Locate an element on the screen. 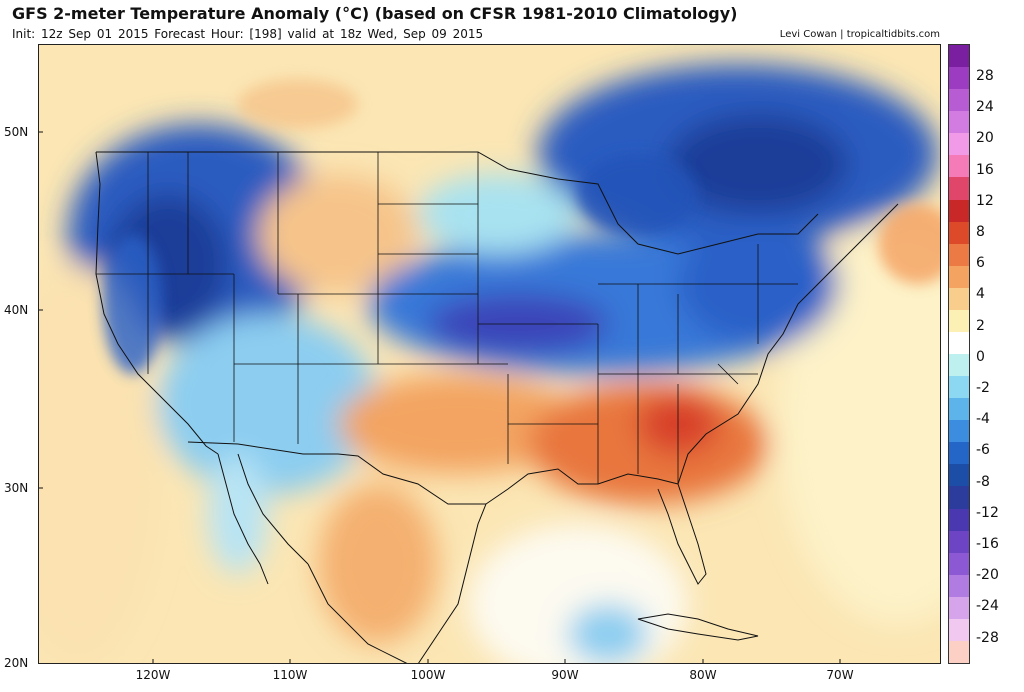 The image size is (1024, 692). colorbar-label: 6 is located at coordinates (980, 263).